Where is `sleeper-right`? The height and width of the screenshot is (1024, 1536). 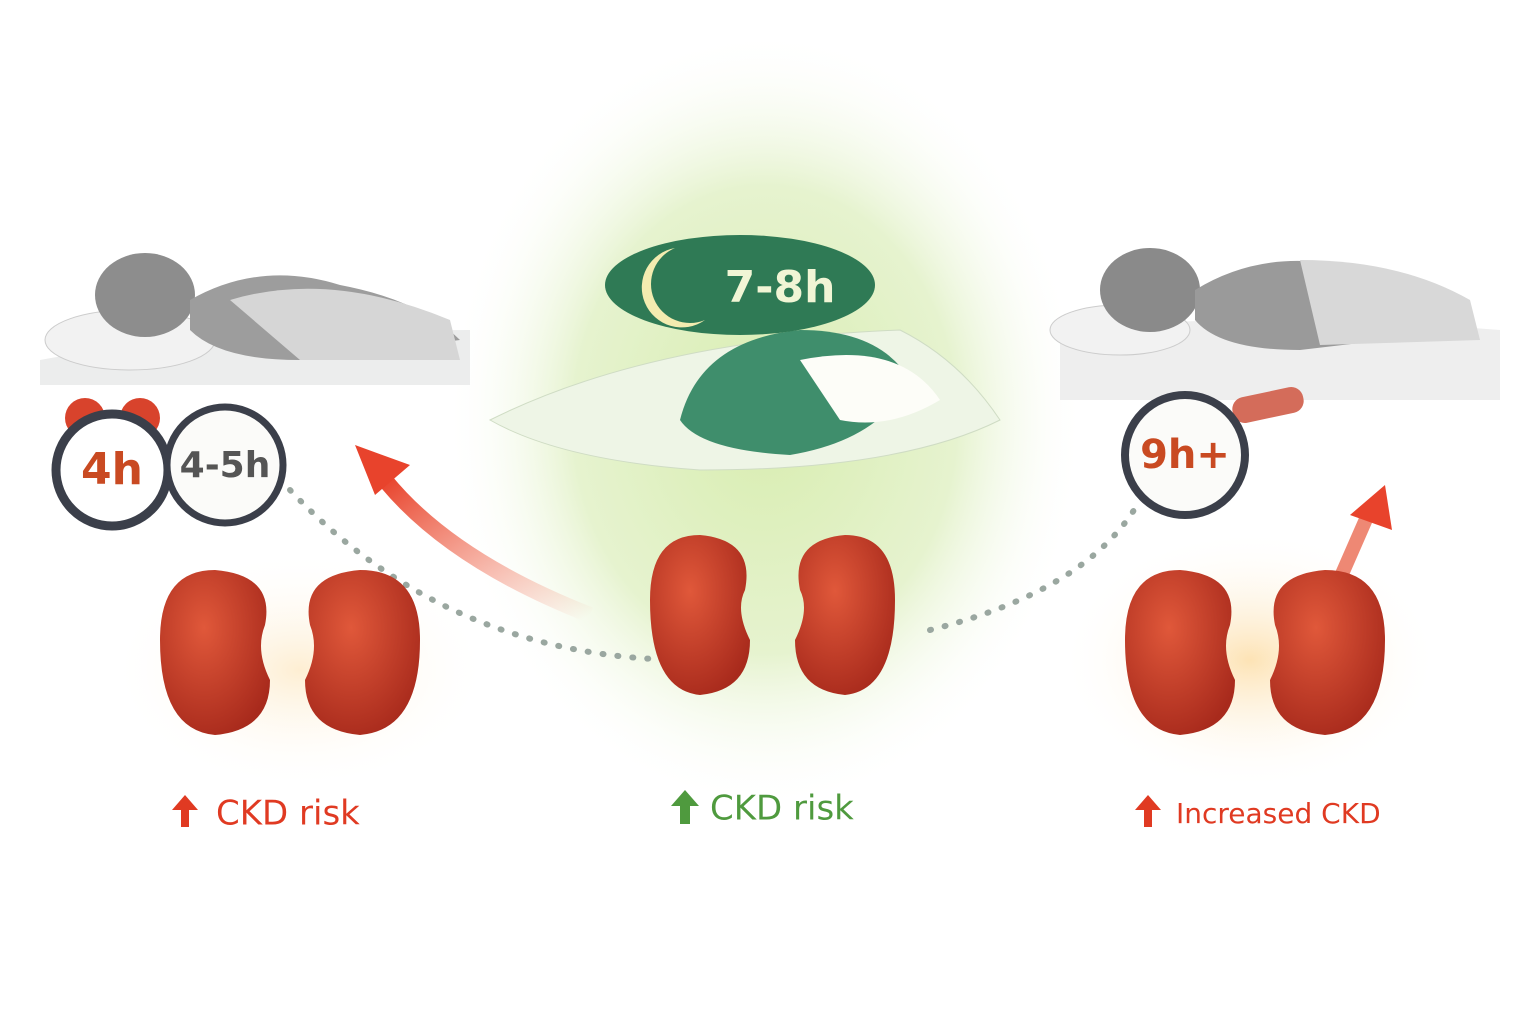 sleeper-right is located at coordinates (1274, 324).